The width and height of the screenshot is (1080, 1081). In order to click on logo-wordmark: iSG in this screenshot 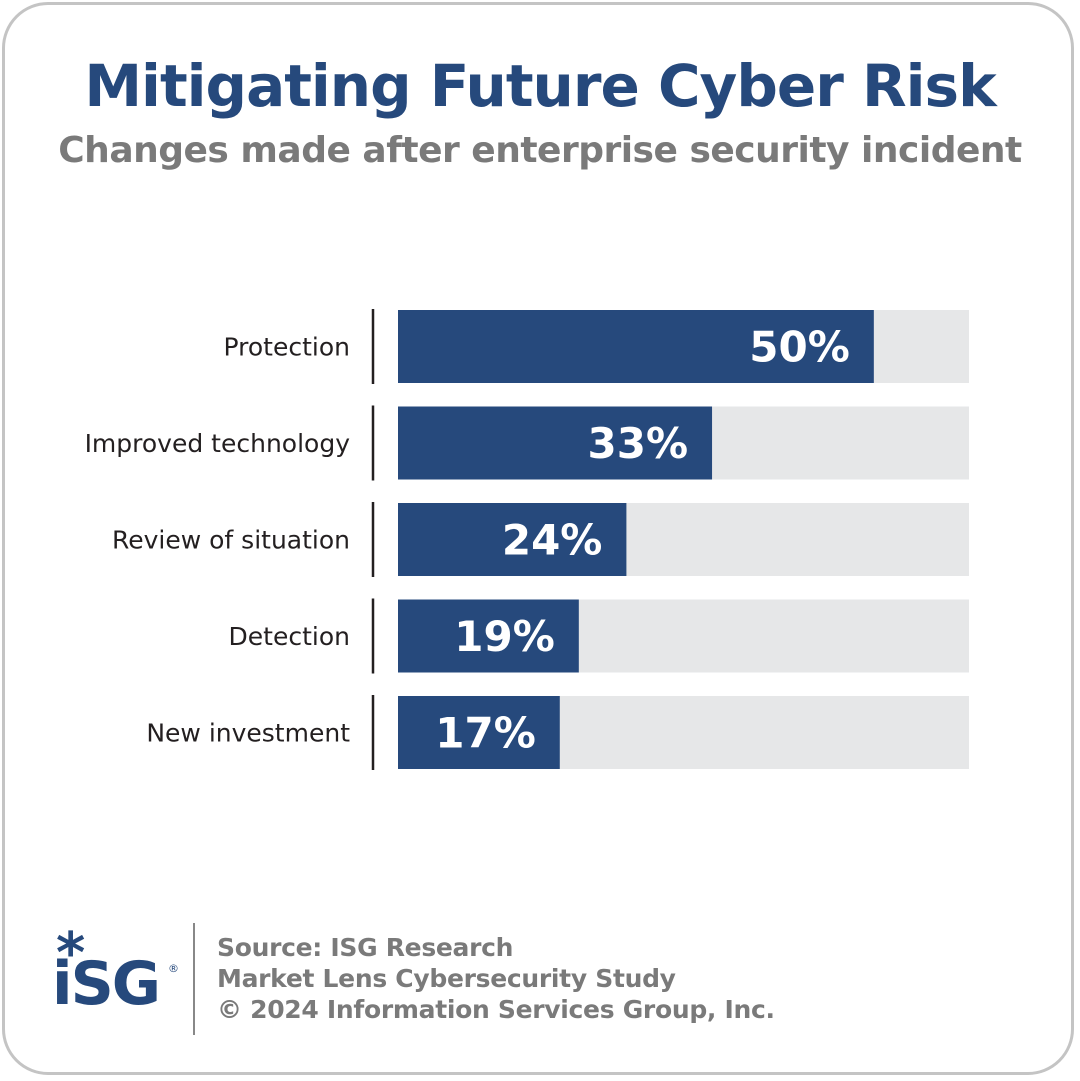, I will do `click(106, 984)`.